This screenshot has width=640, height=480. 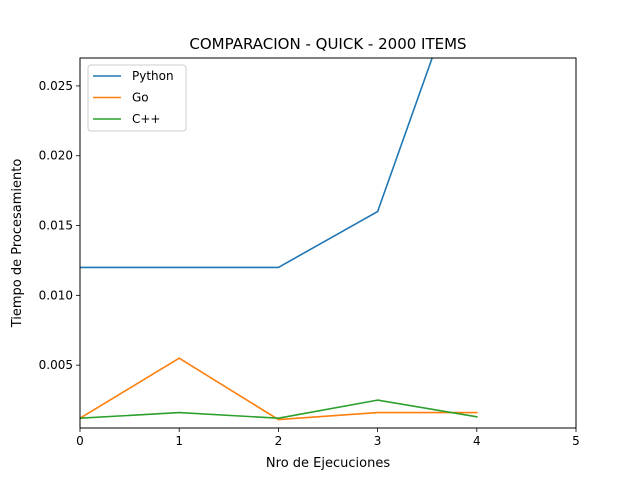 I want to click on x-tick-label: 1, so click(x=179, y=441).